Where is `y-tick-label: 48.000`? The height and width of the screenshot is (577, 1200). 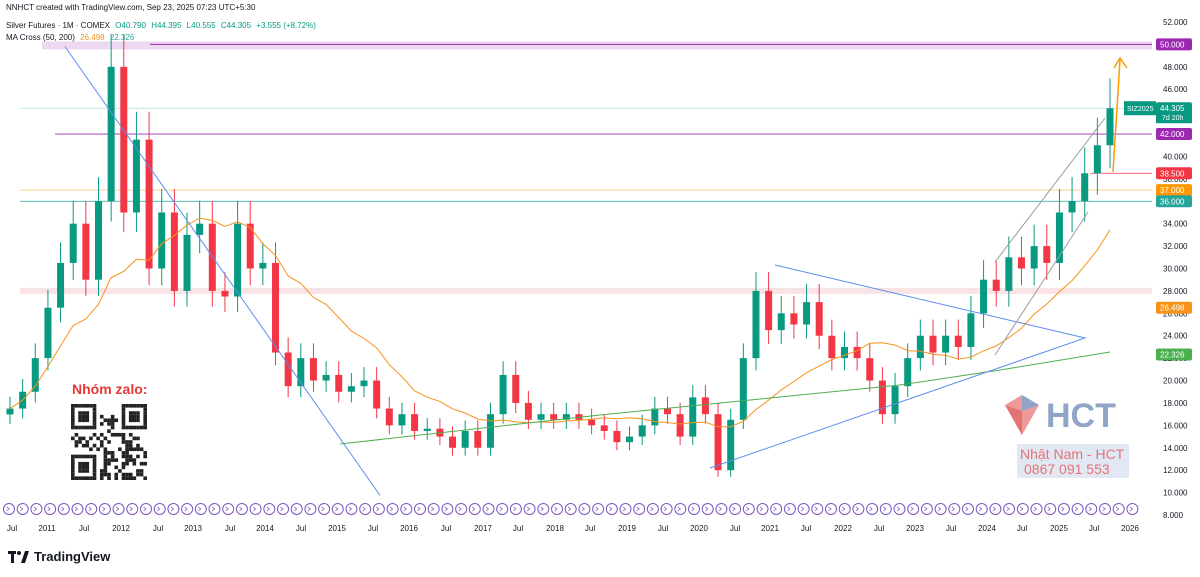 y-tick-label: 48.000 is located at coordinates (1175, 67).